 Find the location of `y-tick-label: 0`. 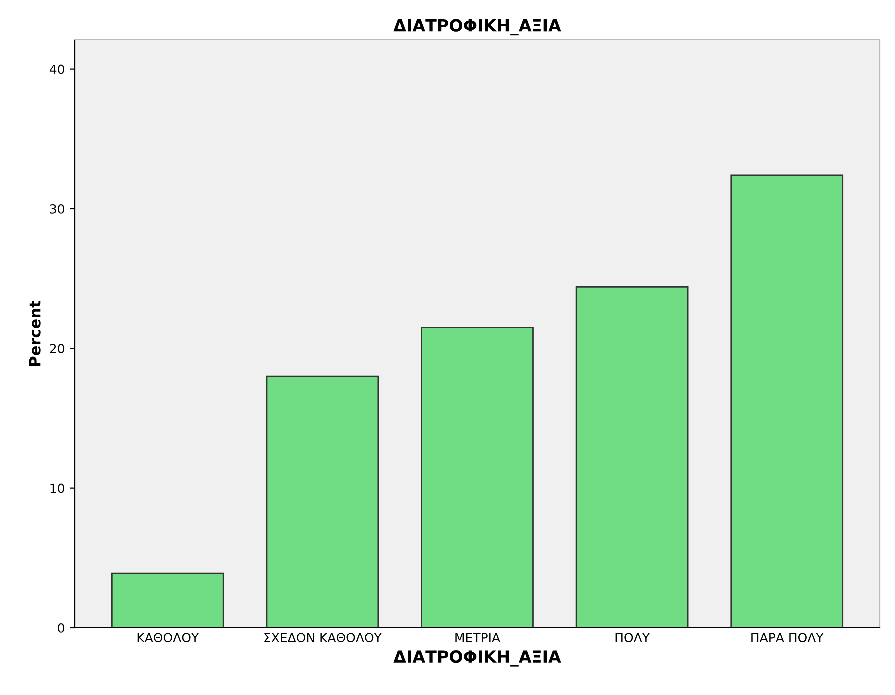

y-tick-label: 0 is located at coordinates (61, 628).